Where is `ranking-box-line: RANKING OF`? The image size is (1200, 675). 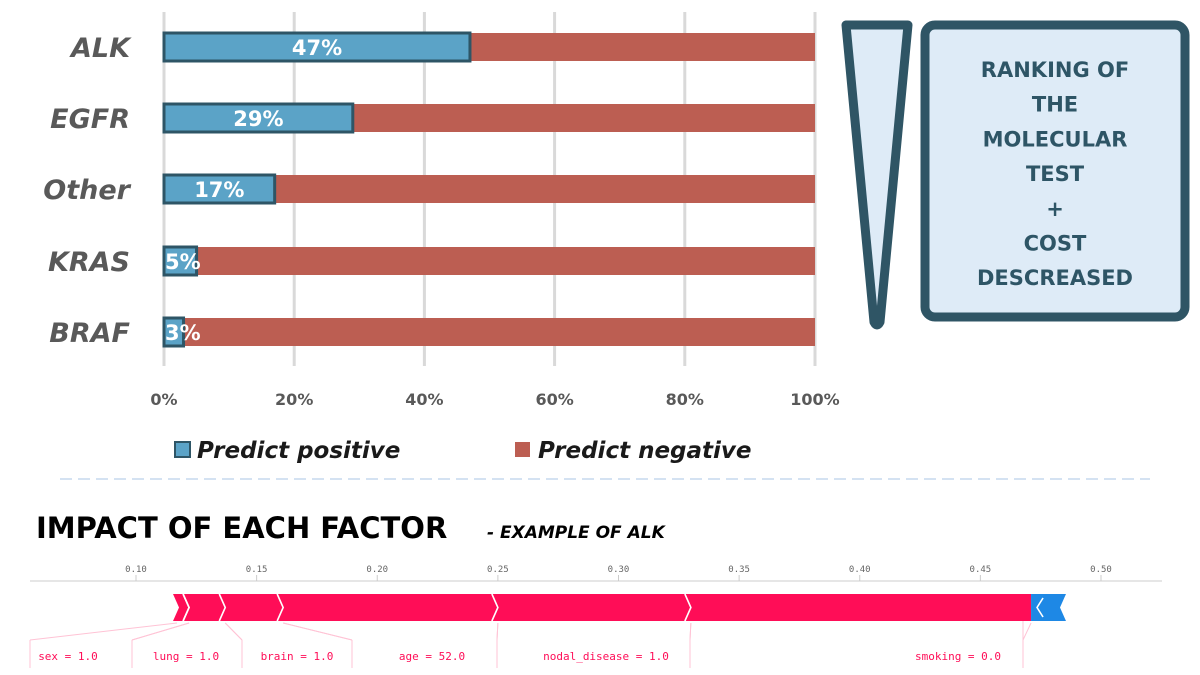
ranking-box-line: RANKING OF is located at coordinates (1055, 70).